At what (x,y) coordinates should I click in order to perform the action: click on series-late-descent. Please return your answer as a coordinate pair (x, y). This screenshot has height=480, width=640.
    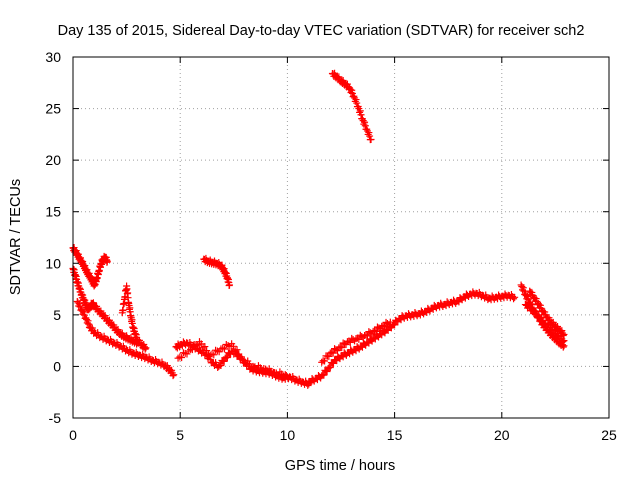
    Looking at the image, I should click on (542, 316).